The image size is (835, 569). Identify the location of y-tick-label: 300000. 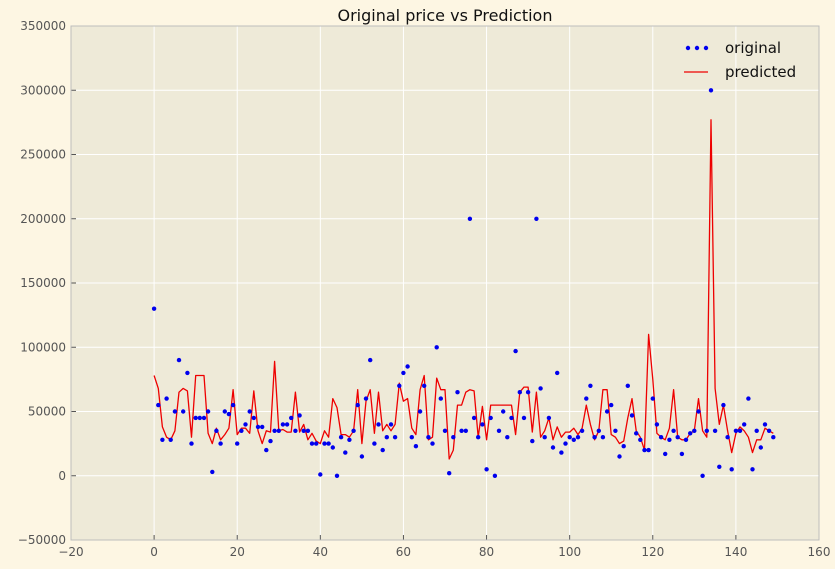
(43, 90).